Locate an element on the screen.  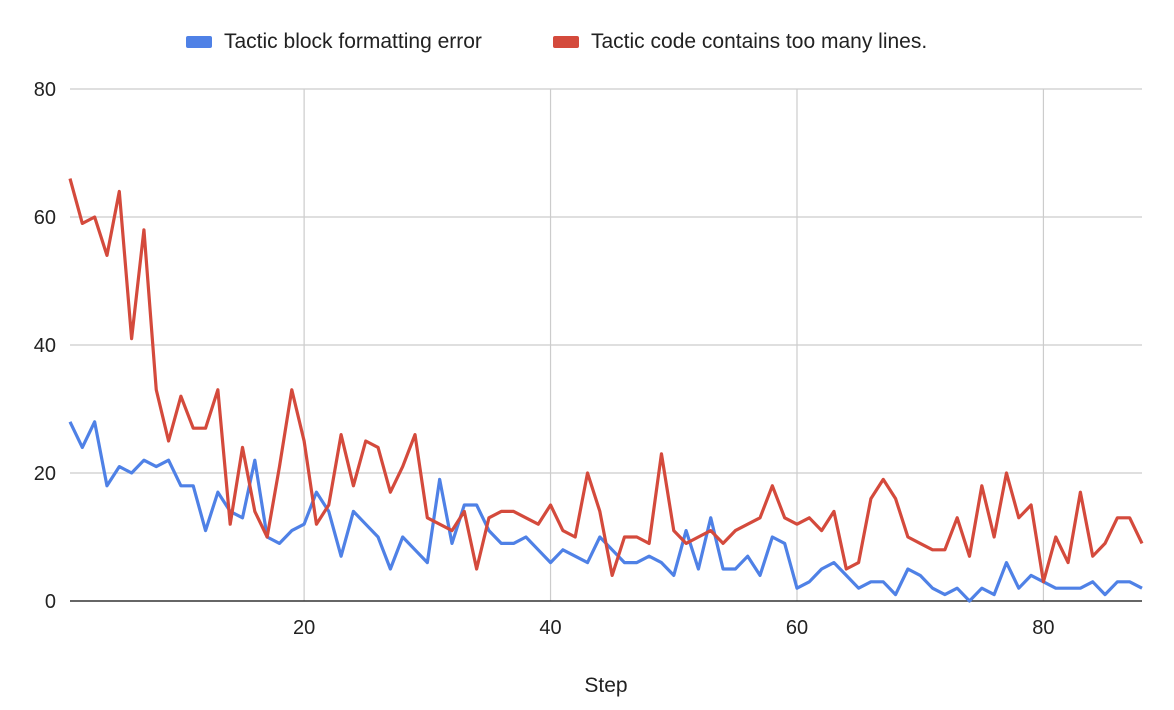
y-tick-label: 40 is located at coordinates (45, 346).